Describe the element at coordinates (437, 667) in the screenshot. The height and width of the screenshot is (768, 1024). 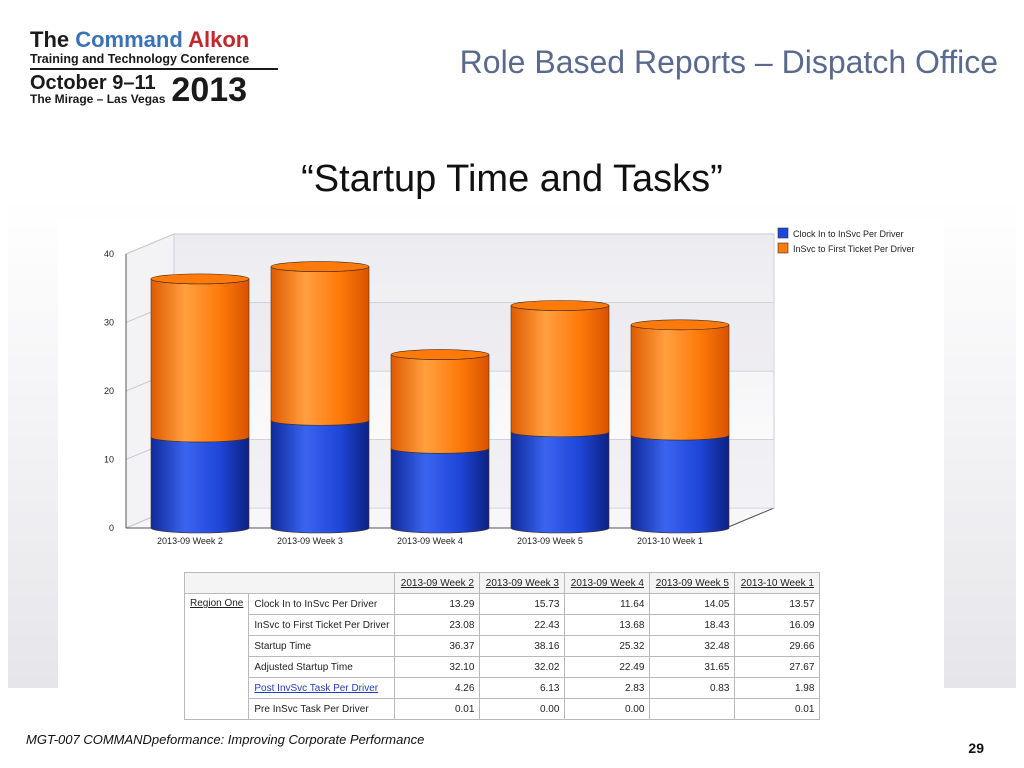
I see `table-cell: 32.10` at that location.